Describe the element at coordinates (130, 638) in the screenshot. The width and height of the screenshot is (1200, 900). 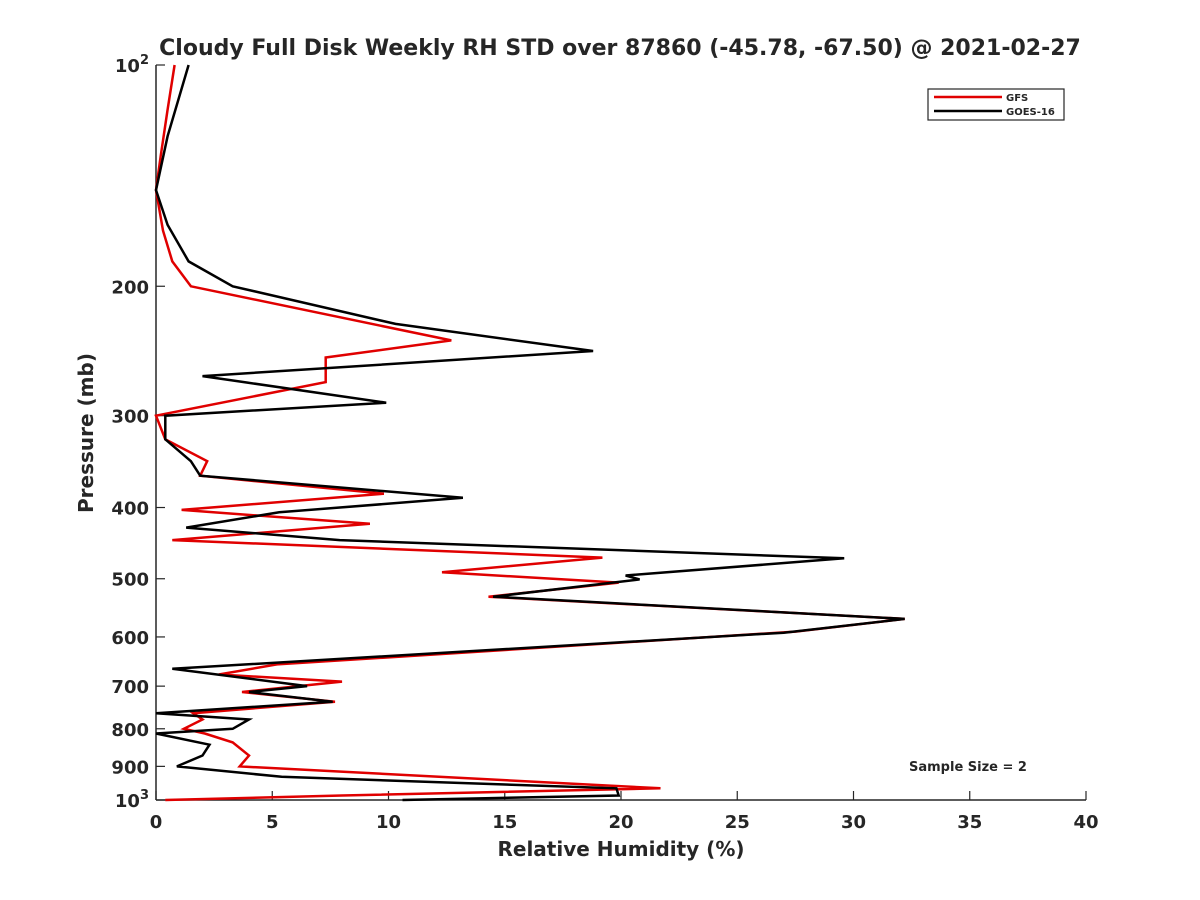
I see `y-tick-label: 600` at that location.